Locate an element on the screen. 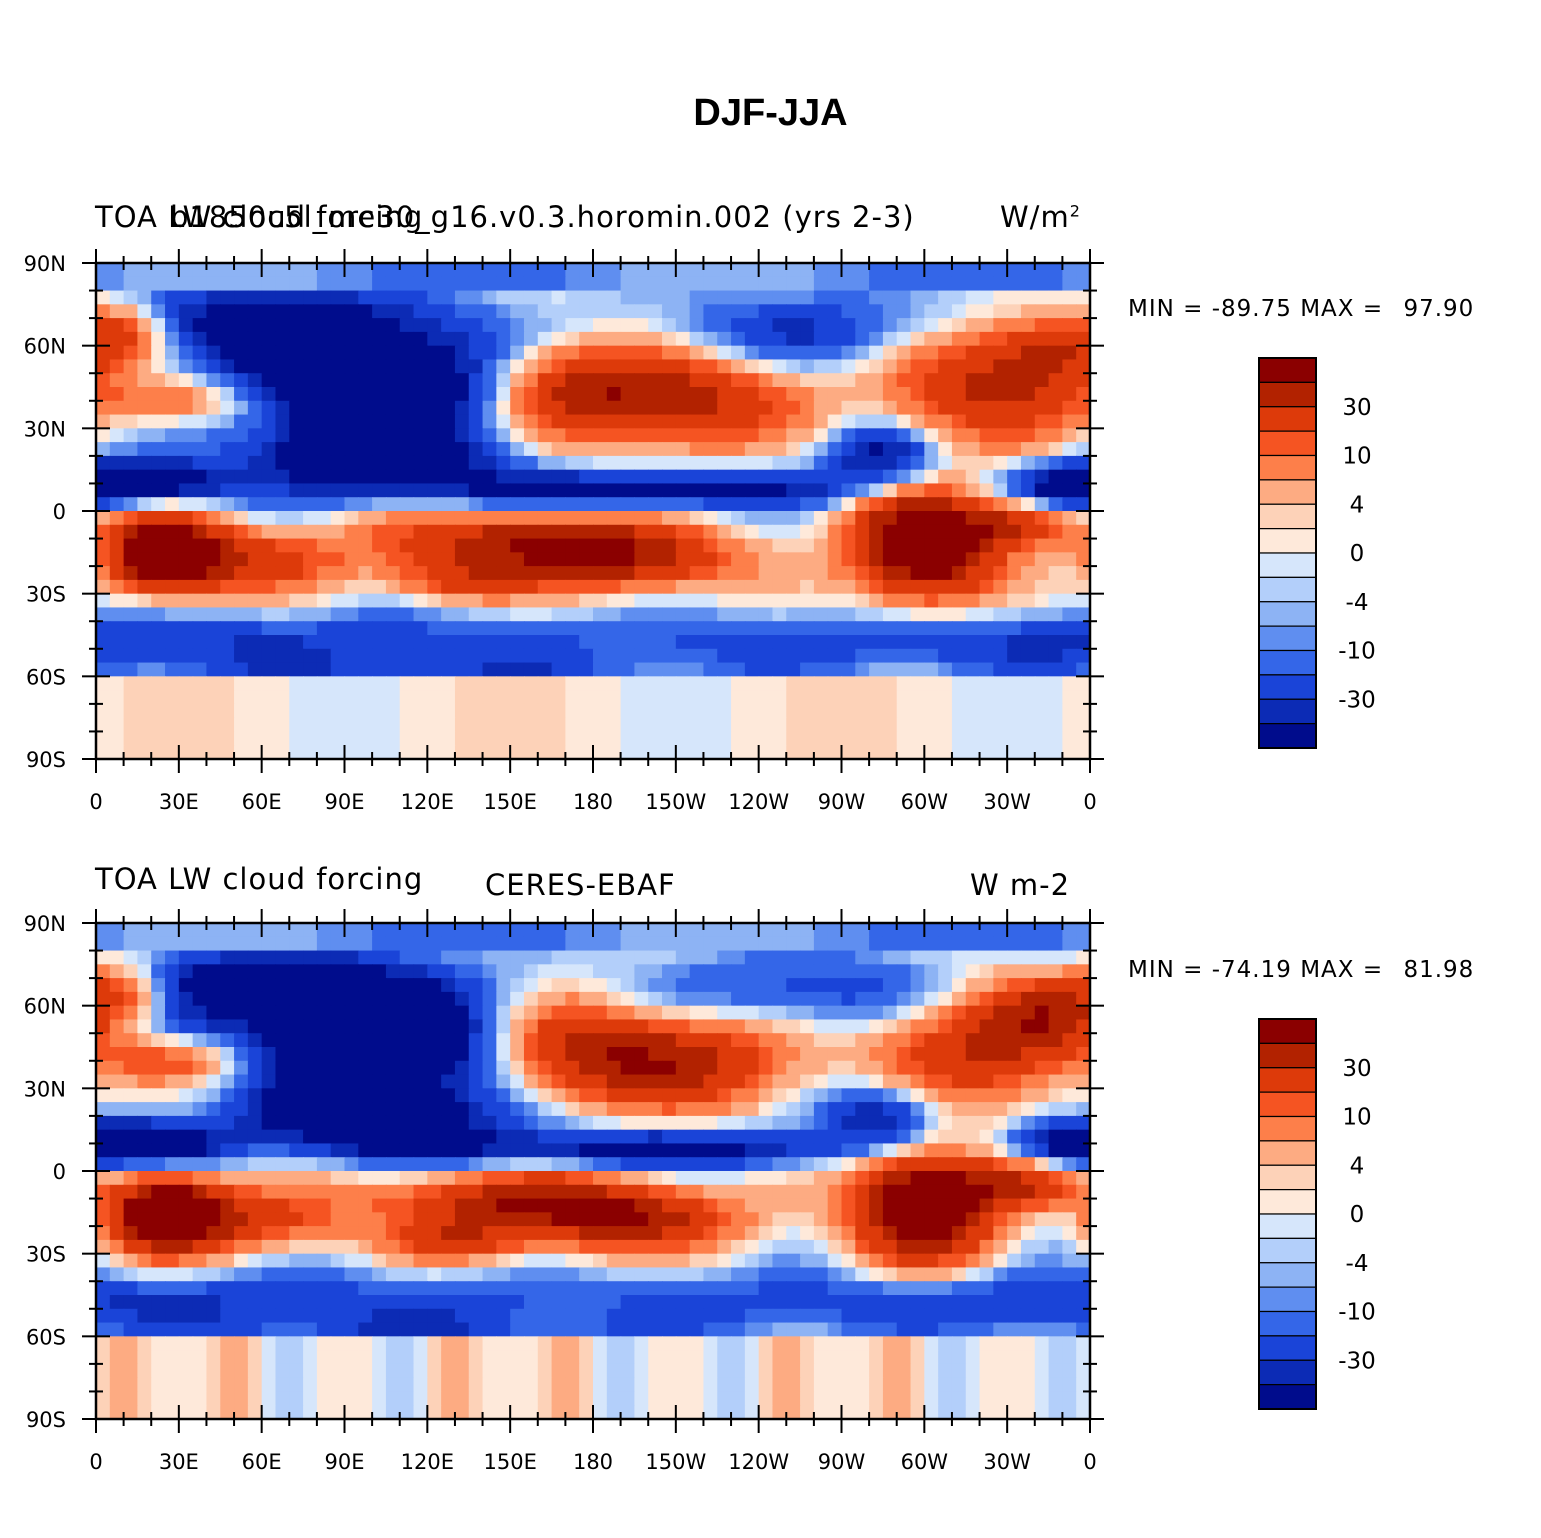 The image size is (1541, 1538). panel-2-left-string: TOA LW cloud forcing is located at coordinates (259, 879).